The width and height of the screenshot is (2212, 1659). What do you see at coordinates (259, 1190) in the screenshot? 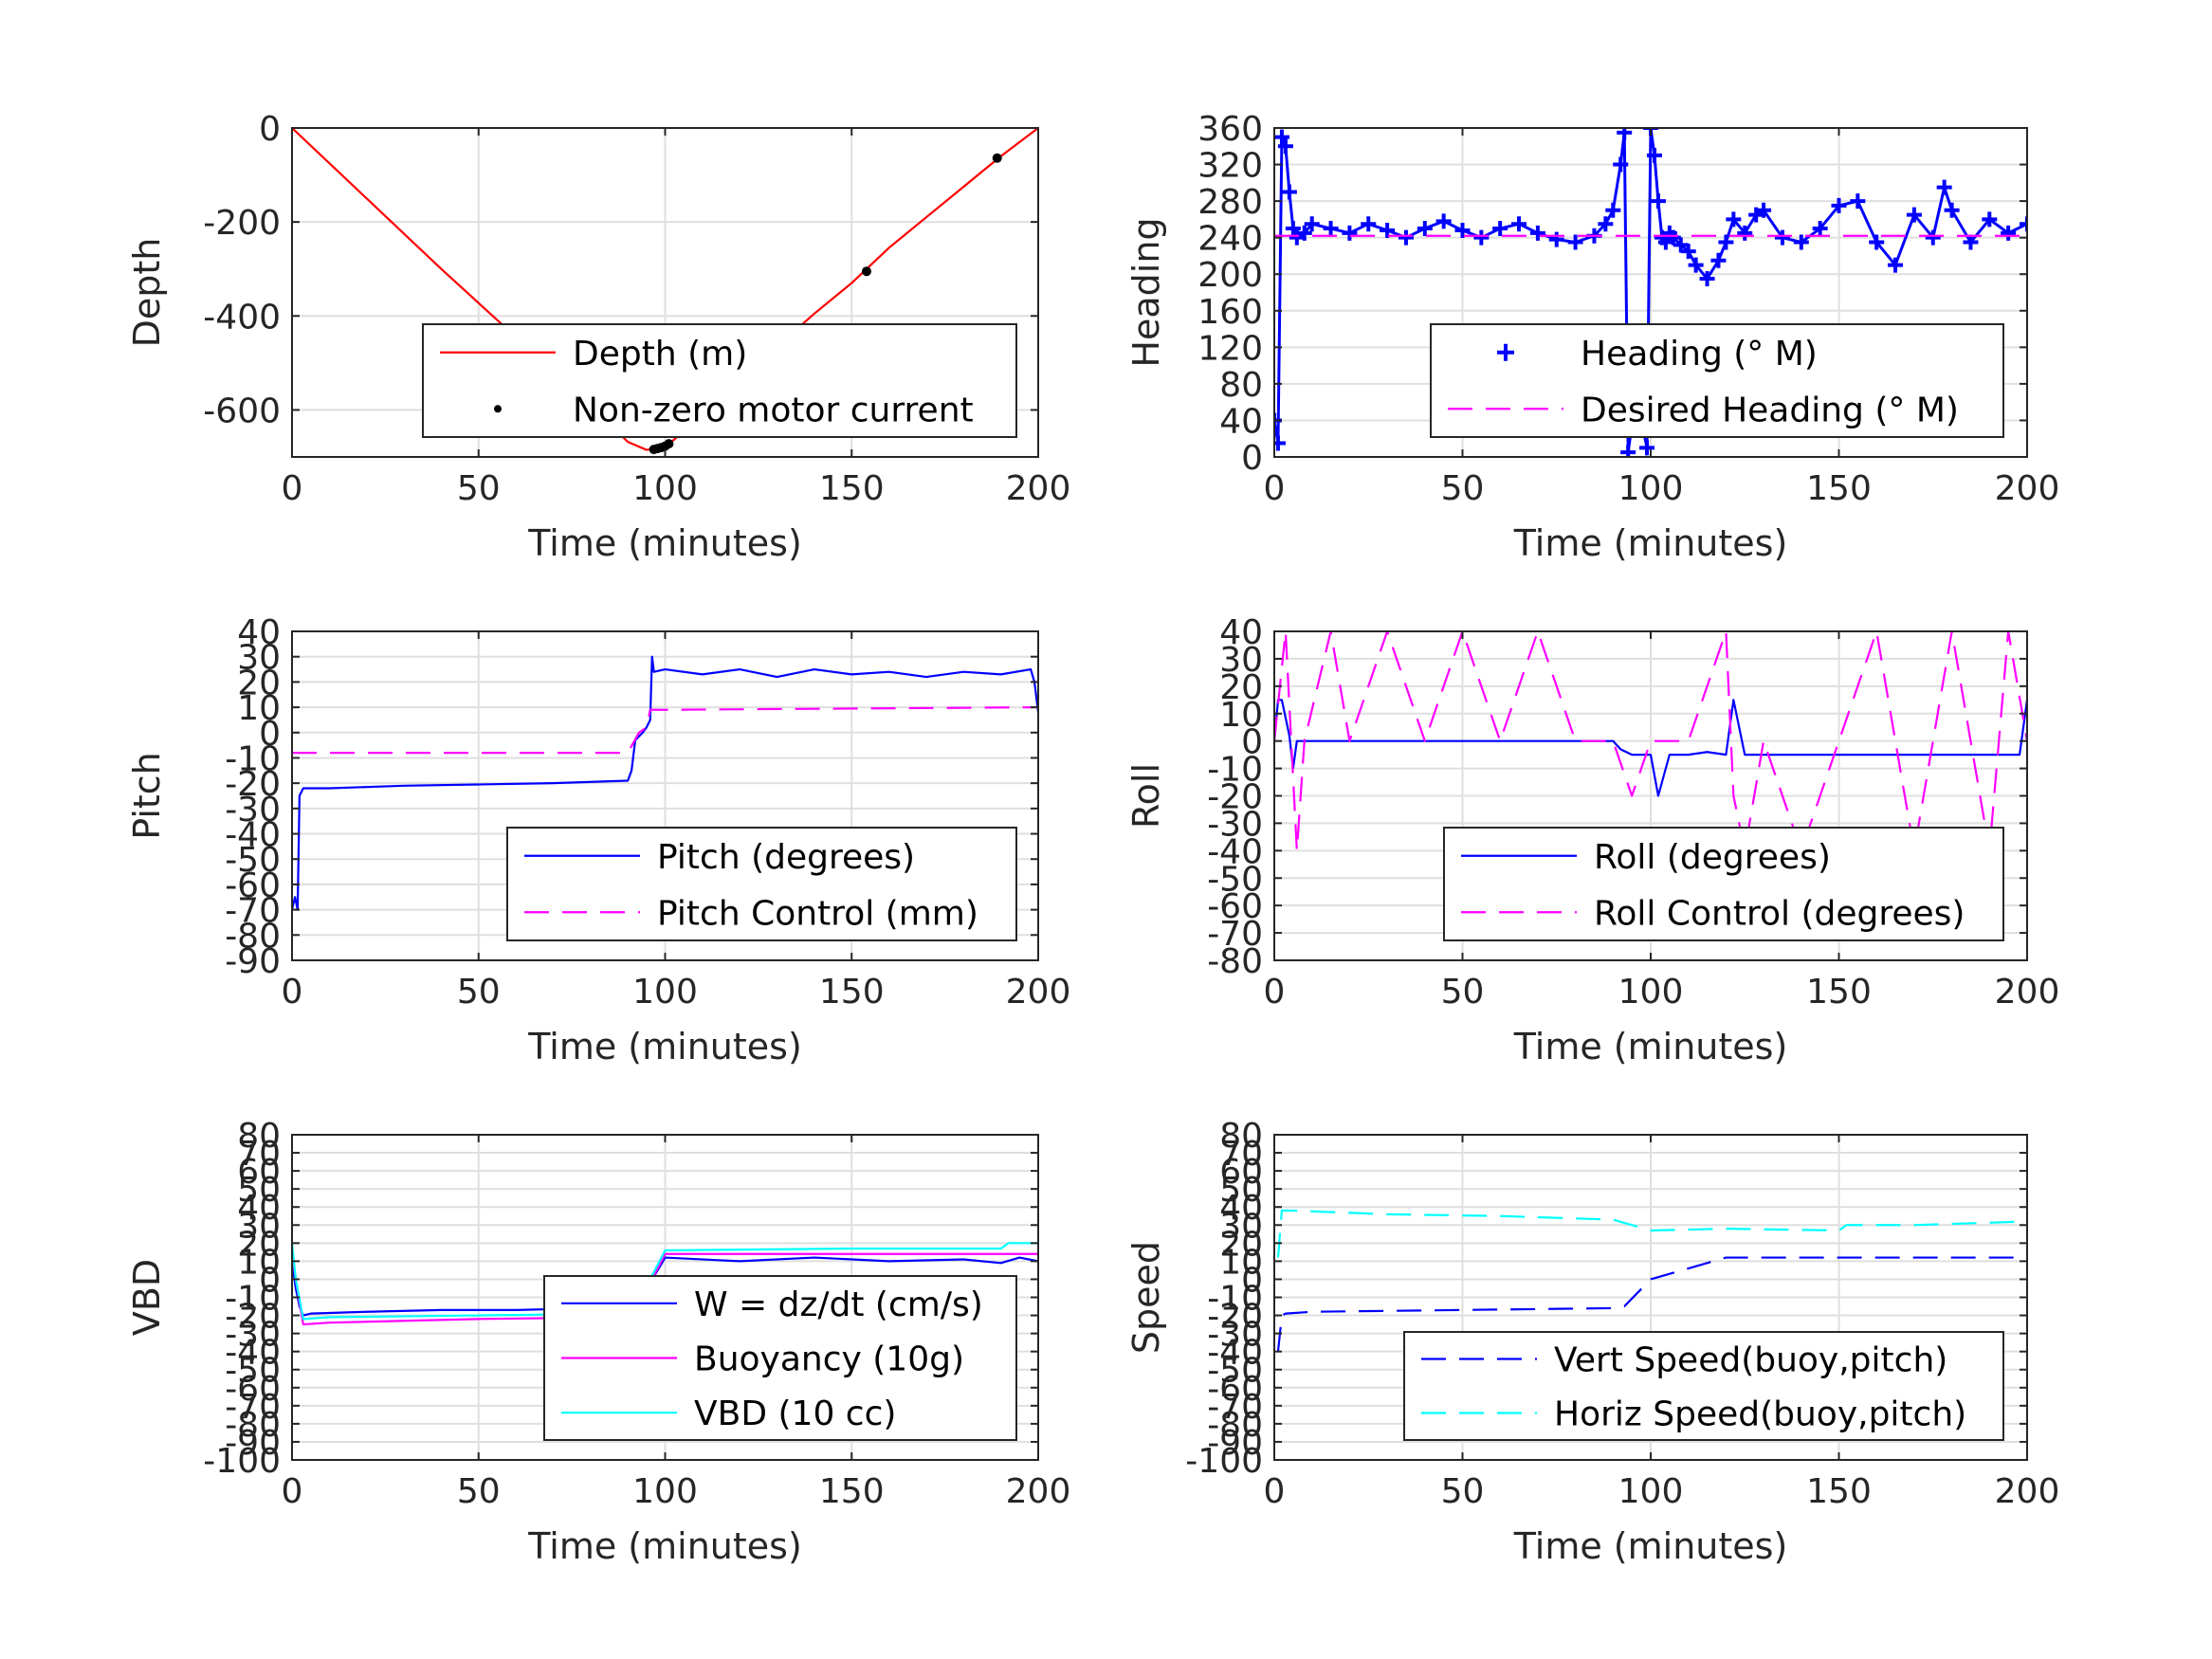
I see `y-tick-label: 50` at bounding box center [259, 1190].